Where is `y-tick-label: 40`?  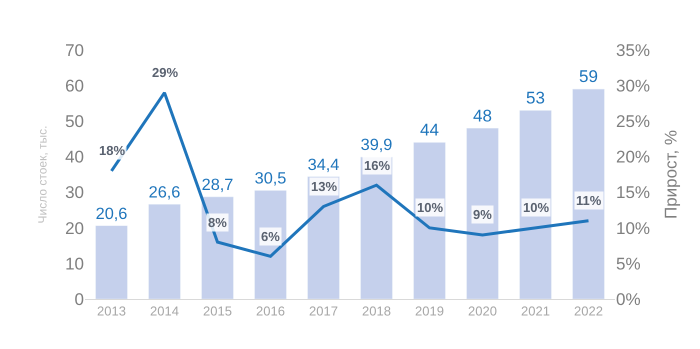
y-tick-label: 40 is located at coordinates (74, 157).